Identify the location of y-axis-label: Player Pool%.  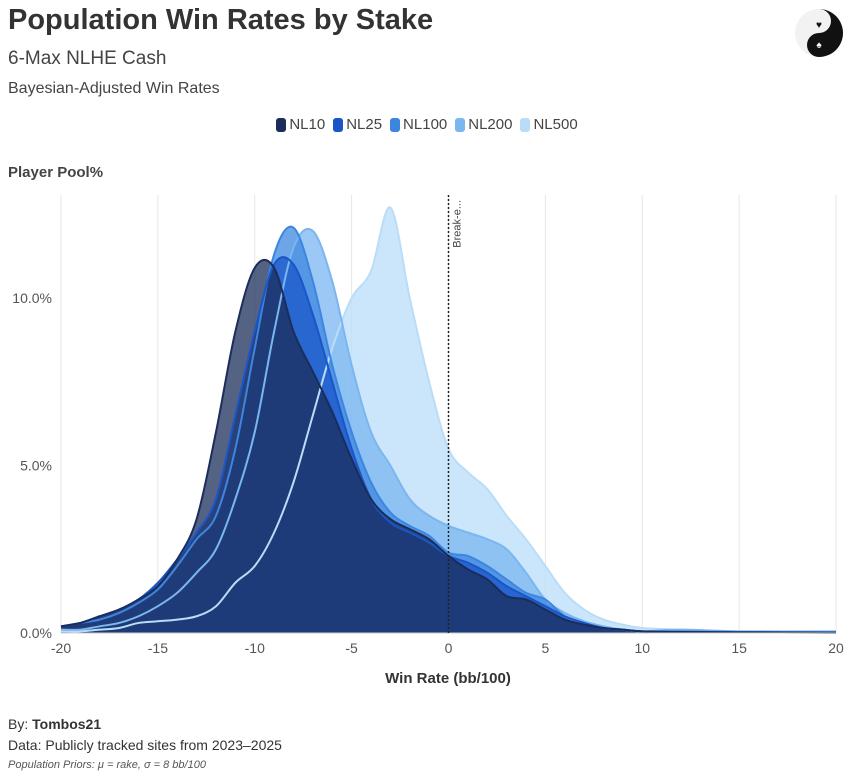
(56, 172).